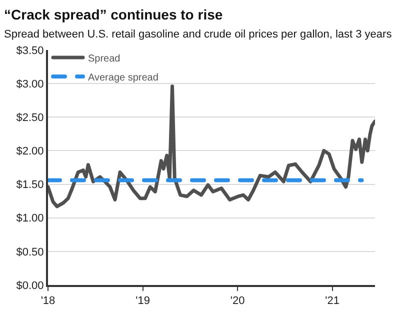  What do you see at coordinates (113, 14) in the screenshot?
I see `chart-title: “Crack spread” continues to rise` at bounding box center [113, 14].